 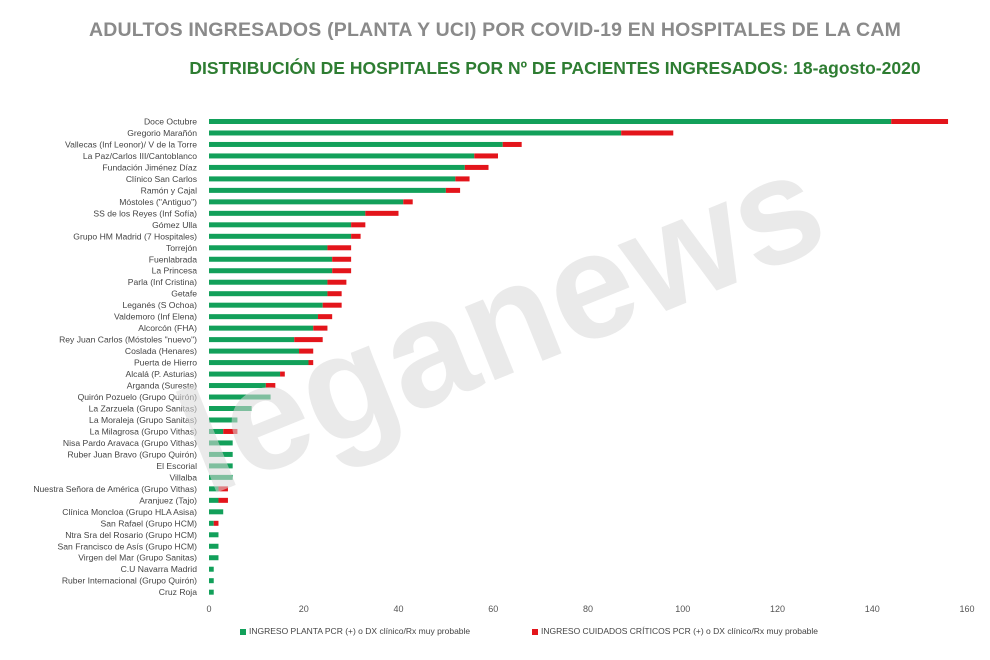 What do you see at coordinates (168, 500) in the screenshot?
I see `category-label: Aranjuez (Tajo)` at bounding box center [168, 500].